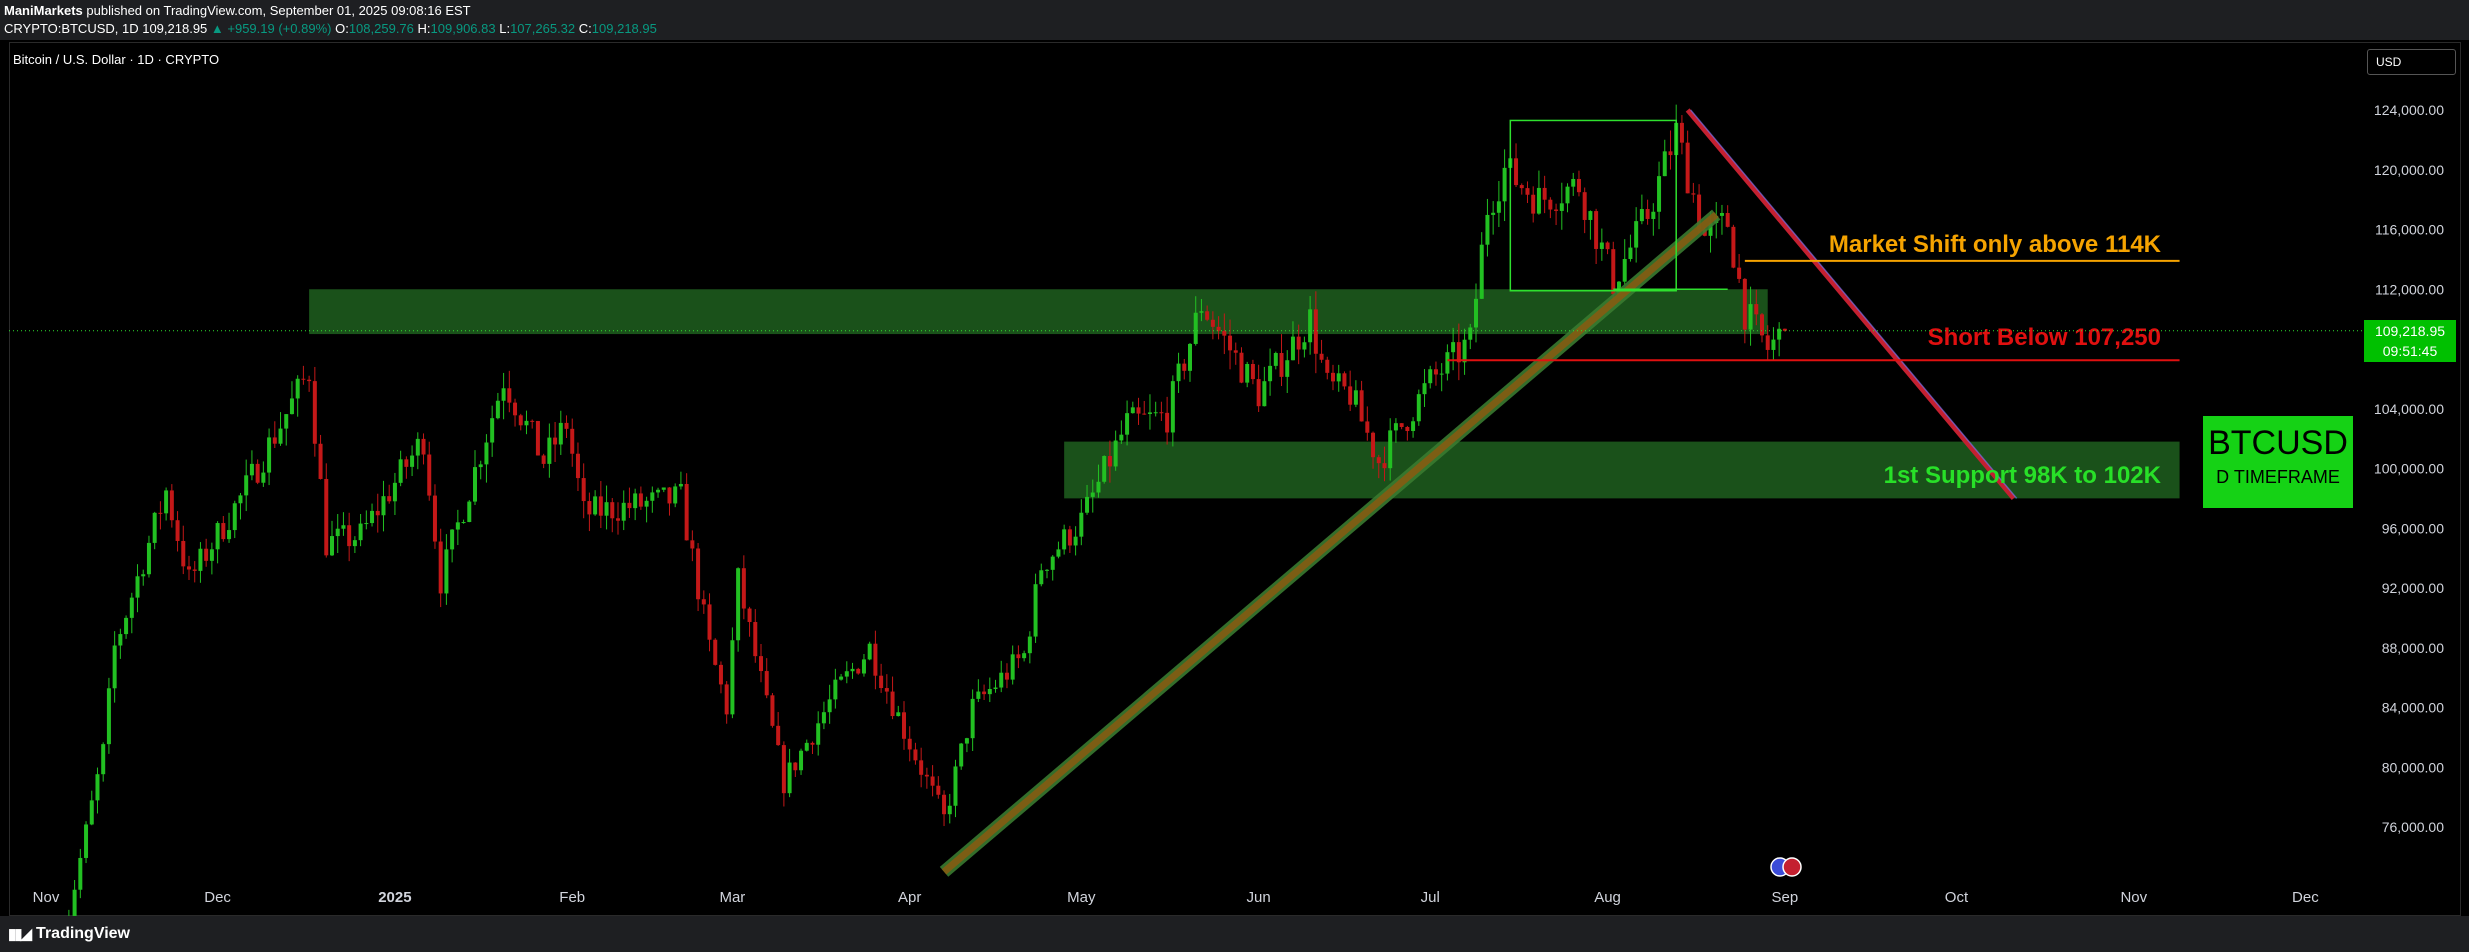 Image resolution: width=2469 pixels, height=952 pixels. I want to click on author-name: ManiMarkets, so click(43, 10).